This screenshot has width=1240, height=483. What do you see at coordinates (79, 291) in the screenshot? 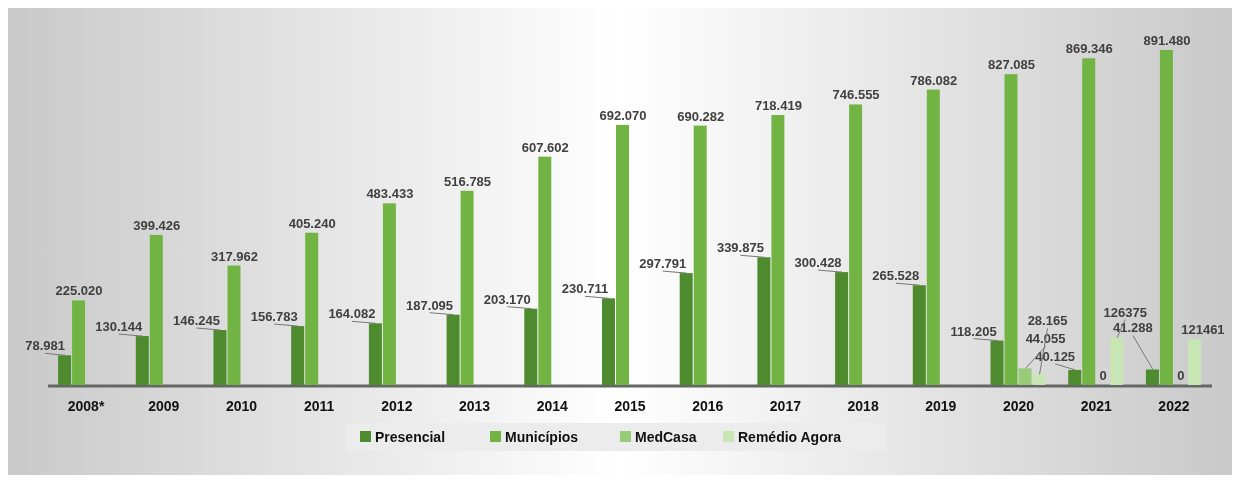
I see `data-label: 225.020` at bounding box center [79, 291].